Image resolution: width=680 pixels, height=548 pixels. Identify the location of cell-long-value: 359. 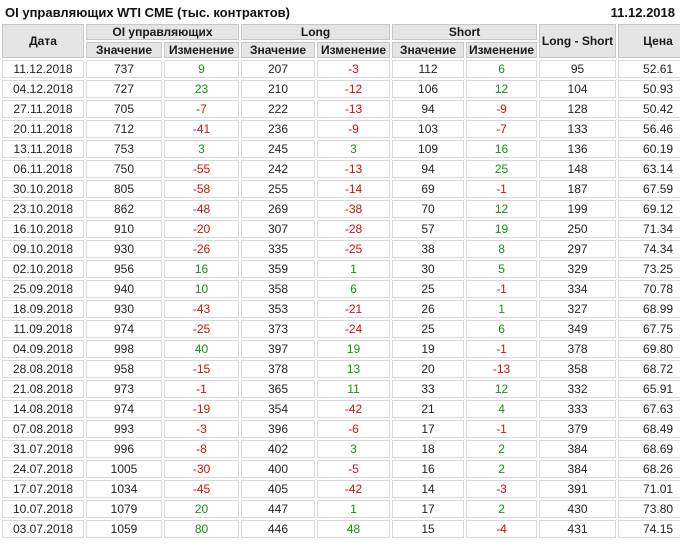
(278, 269).